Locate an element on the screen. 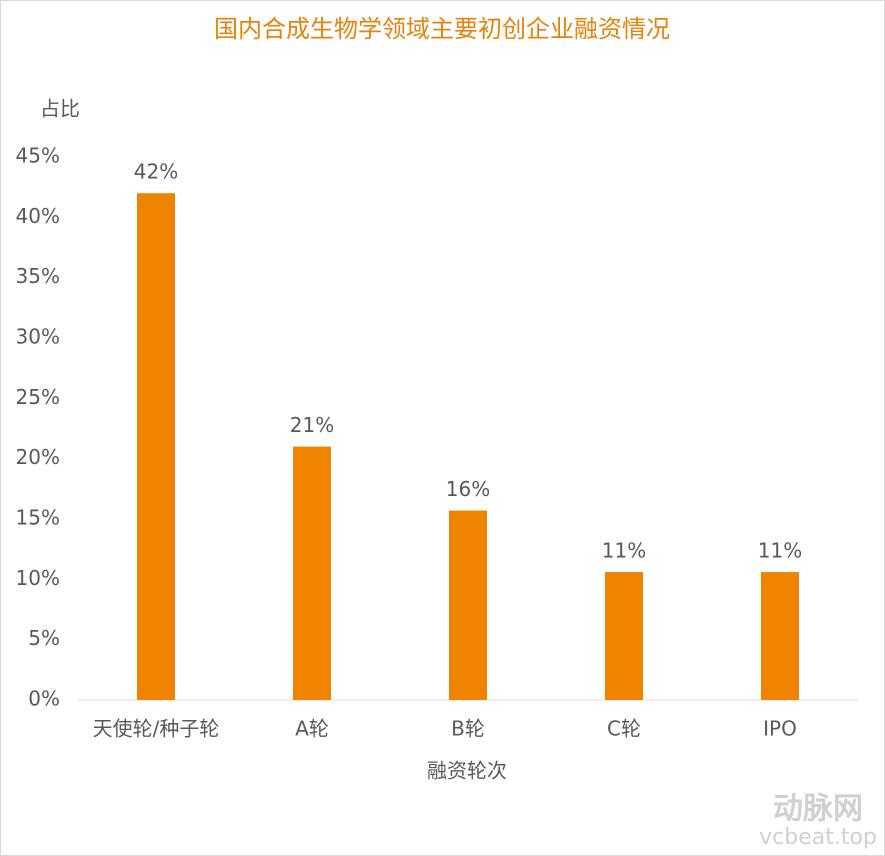 The height and width of the screenshot is (856, 885). x-tick-label: IPO is located at coordinates (780, 729).